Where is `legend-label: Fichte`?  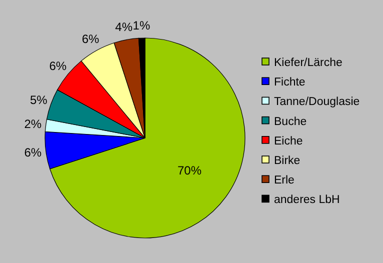 legend-label: Fichte is located at coordinates (290, 82).